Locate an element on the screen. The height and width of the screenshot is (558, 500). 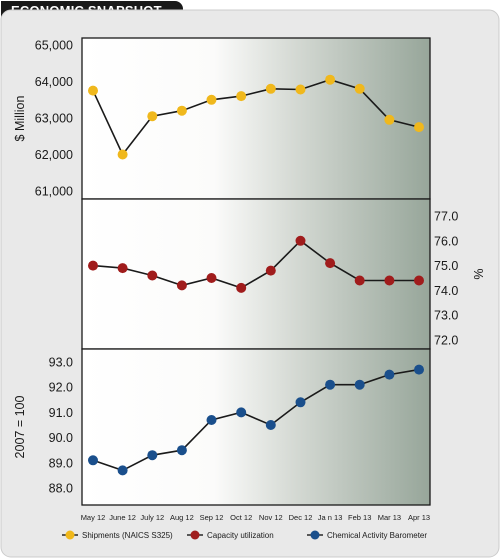
legend-item-shipments: Shipments (NAICS S325) is located at coordinates (117, 535).